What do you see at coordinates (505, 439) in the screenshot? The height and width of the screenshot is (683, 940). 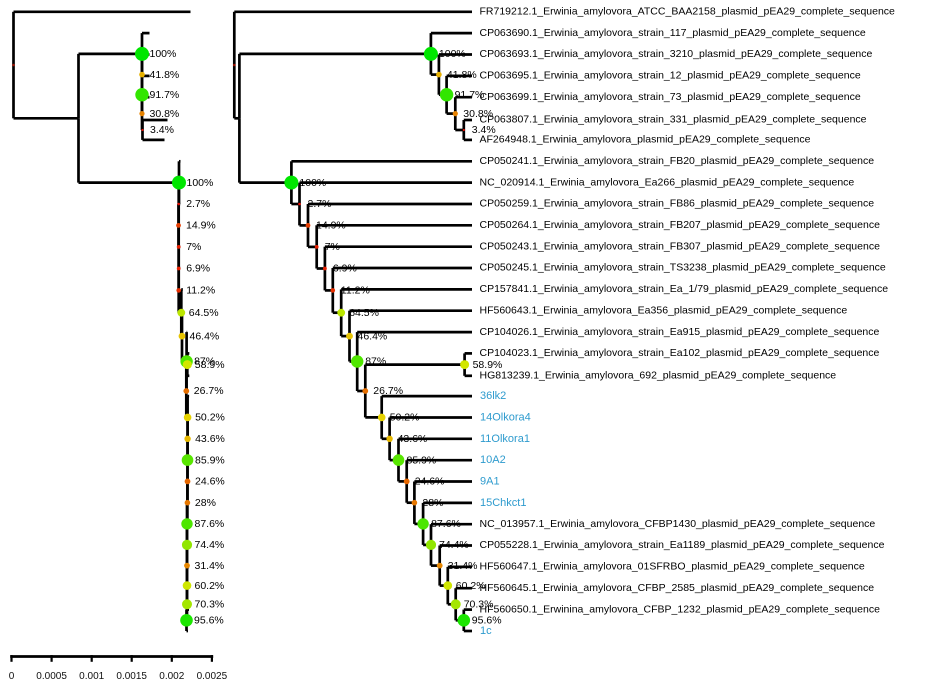 I see `svg-text: 11Olkora1` at bounding box center [505, 439].